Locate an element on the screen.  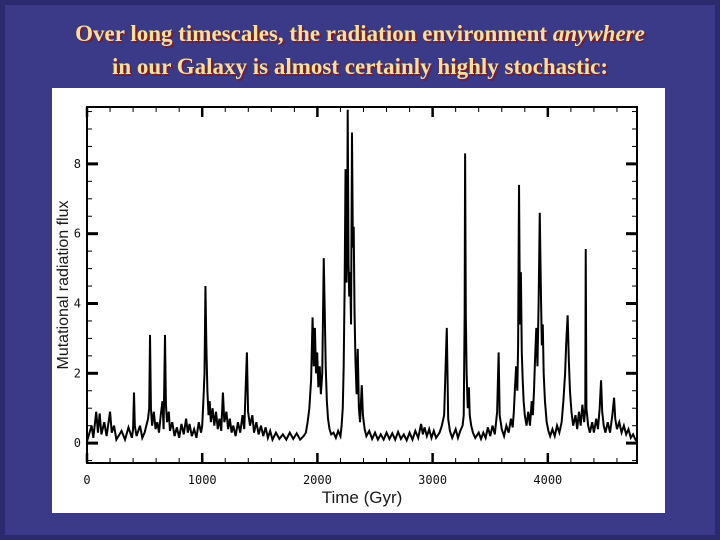
x-tick-label: 2000 is located at coordinates (317, 480).